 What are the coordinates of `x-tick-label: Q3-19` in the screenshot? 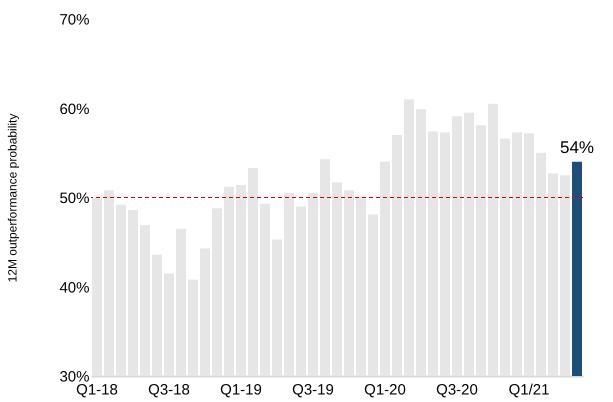 It's located at (313, 390).